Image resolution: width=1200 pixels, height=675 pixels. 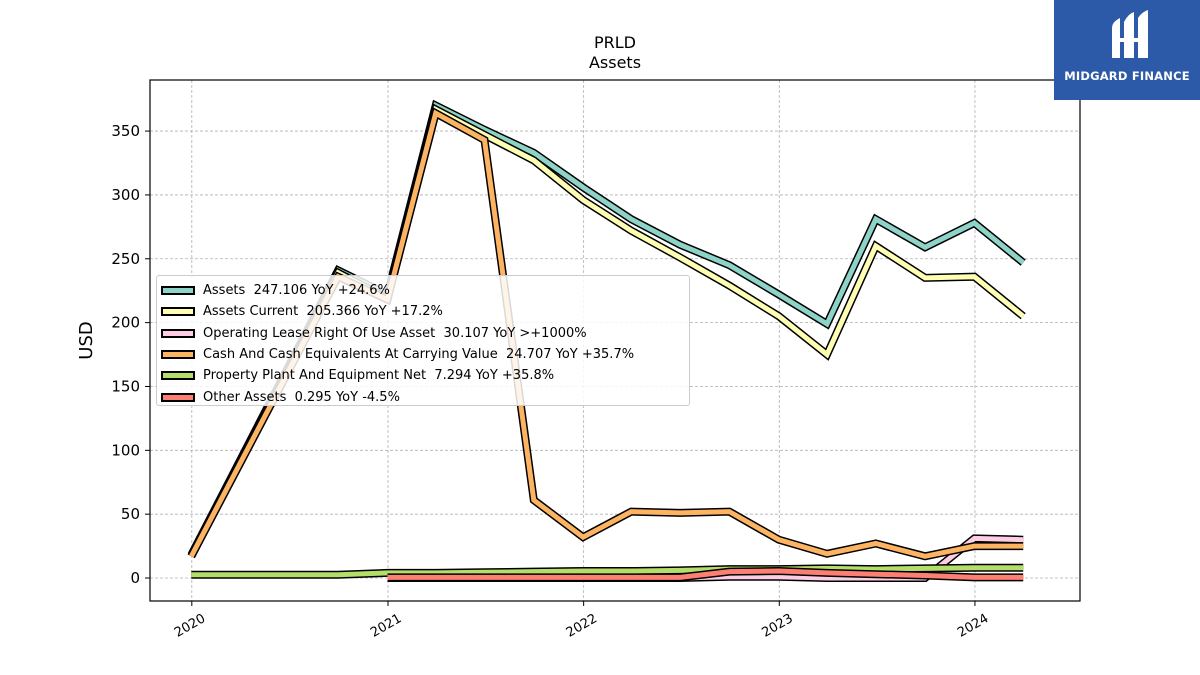 I want to click on x-tick-label: 2024, so click(x=973, y=626).